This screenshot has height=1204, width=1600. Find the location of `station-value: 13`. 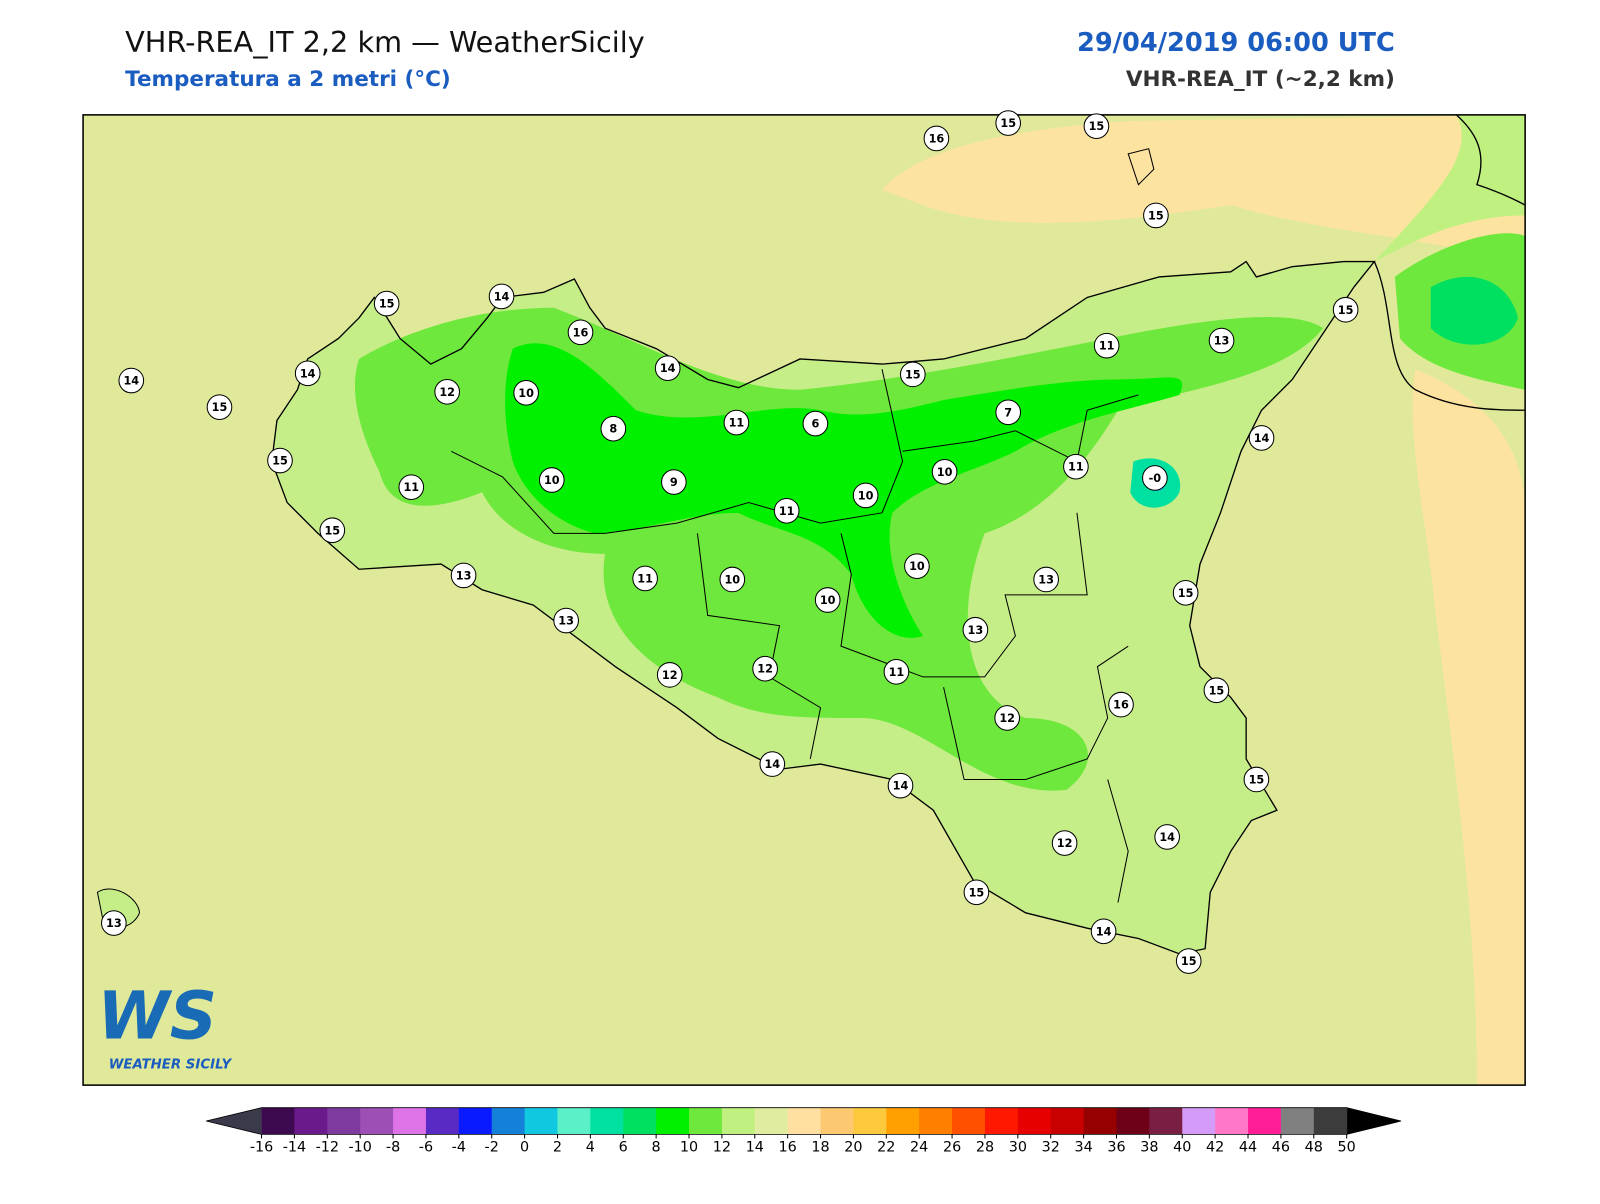

station-value: 13 is located at coordinates (566, 621).